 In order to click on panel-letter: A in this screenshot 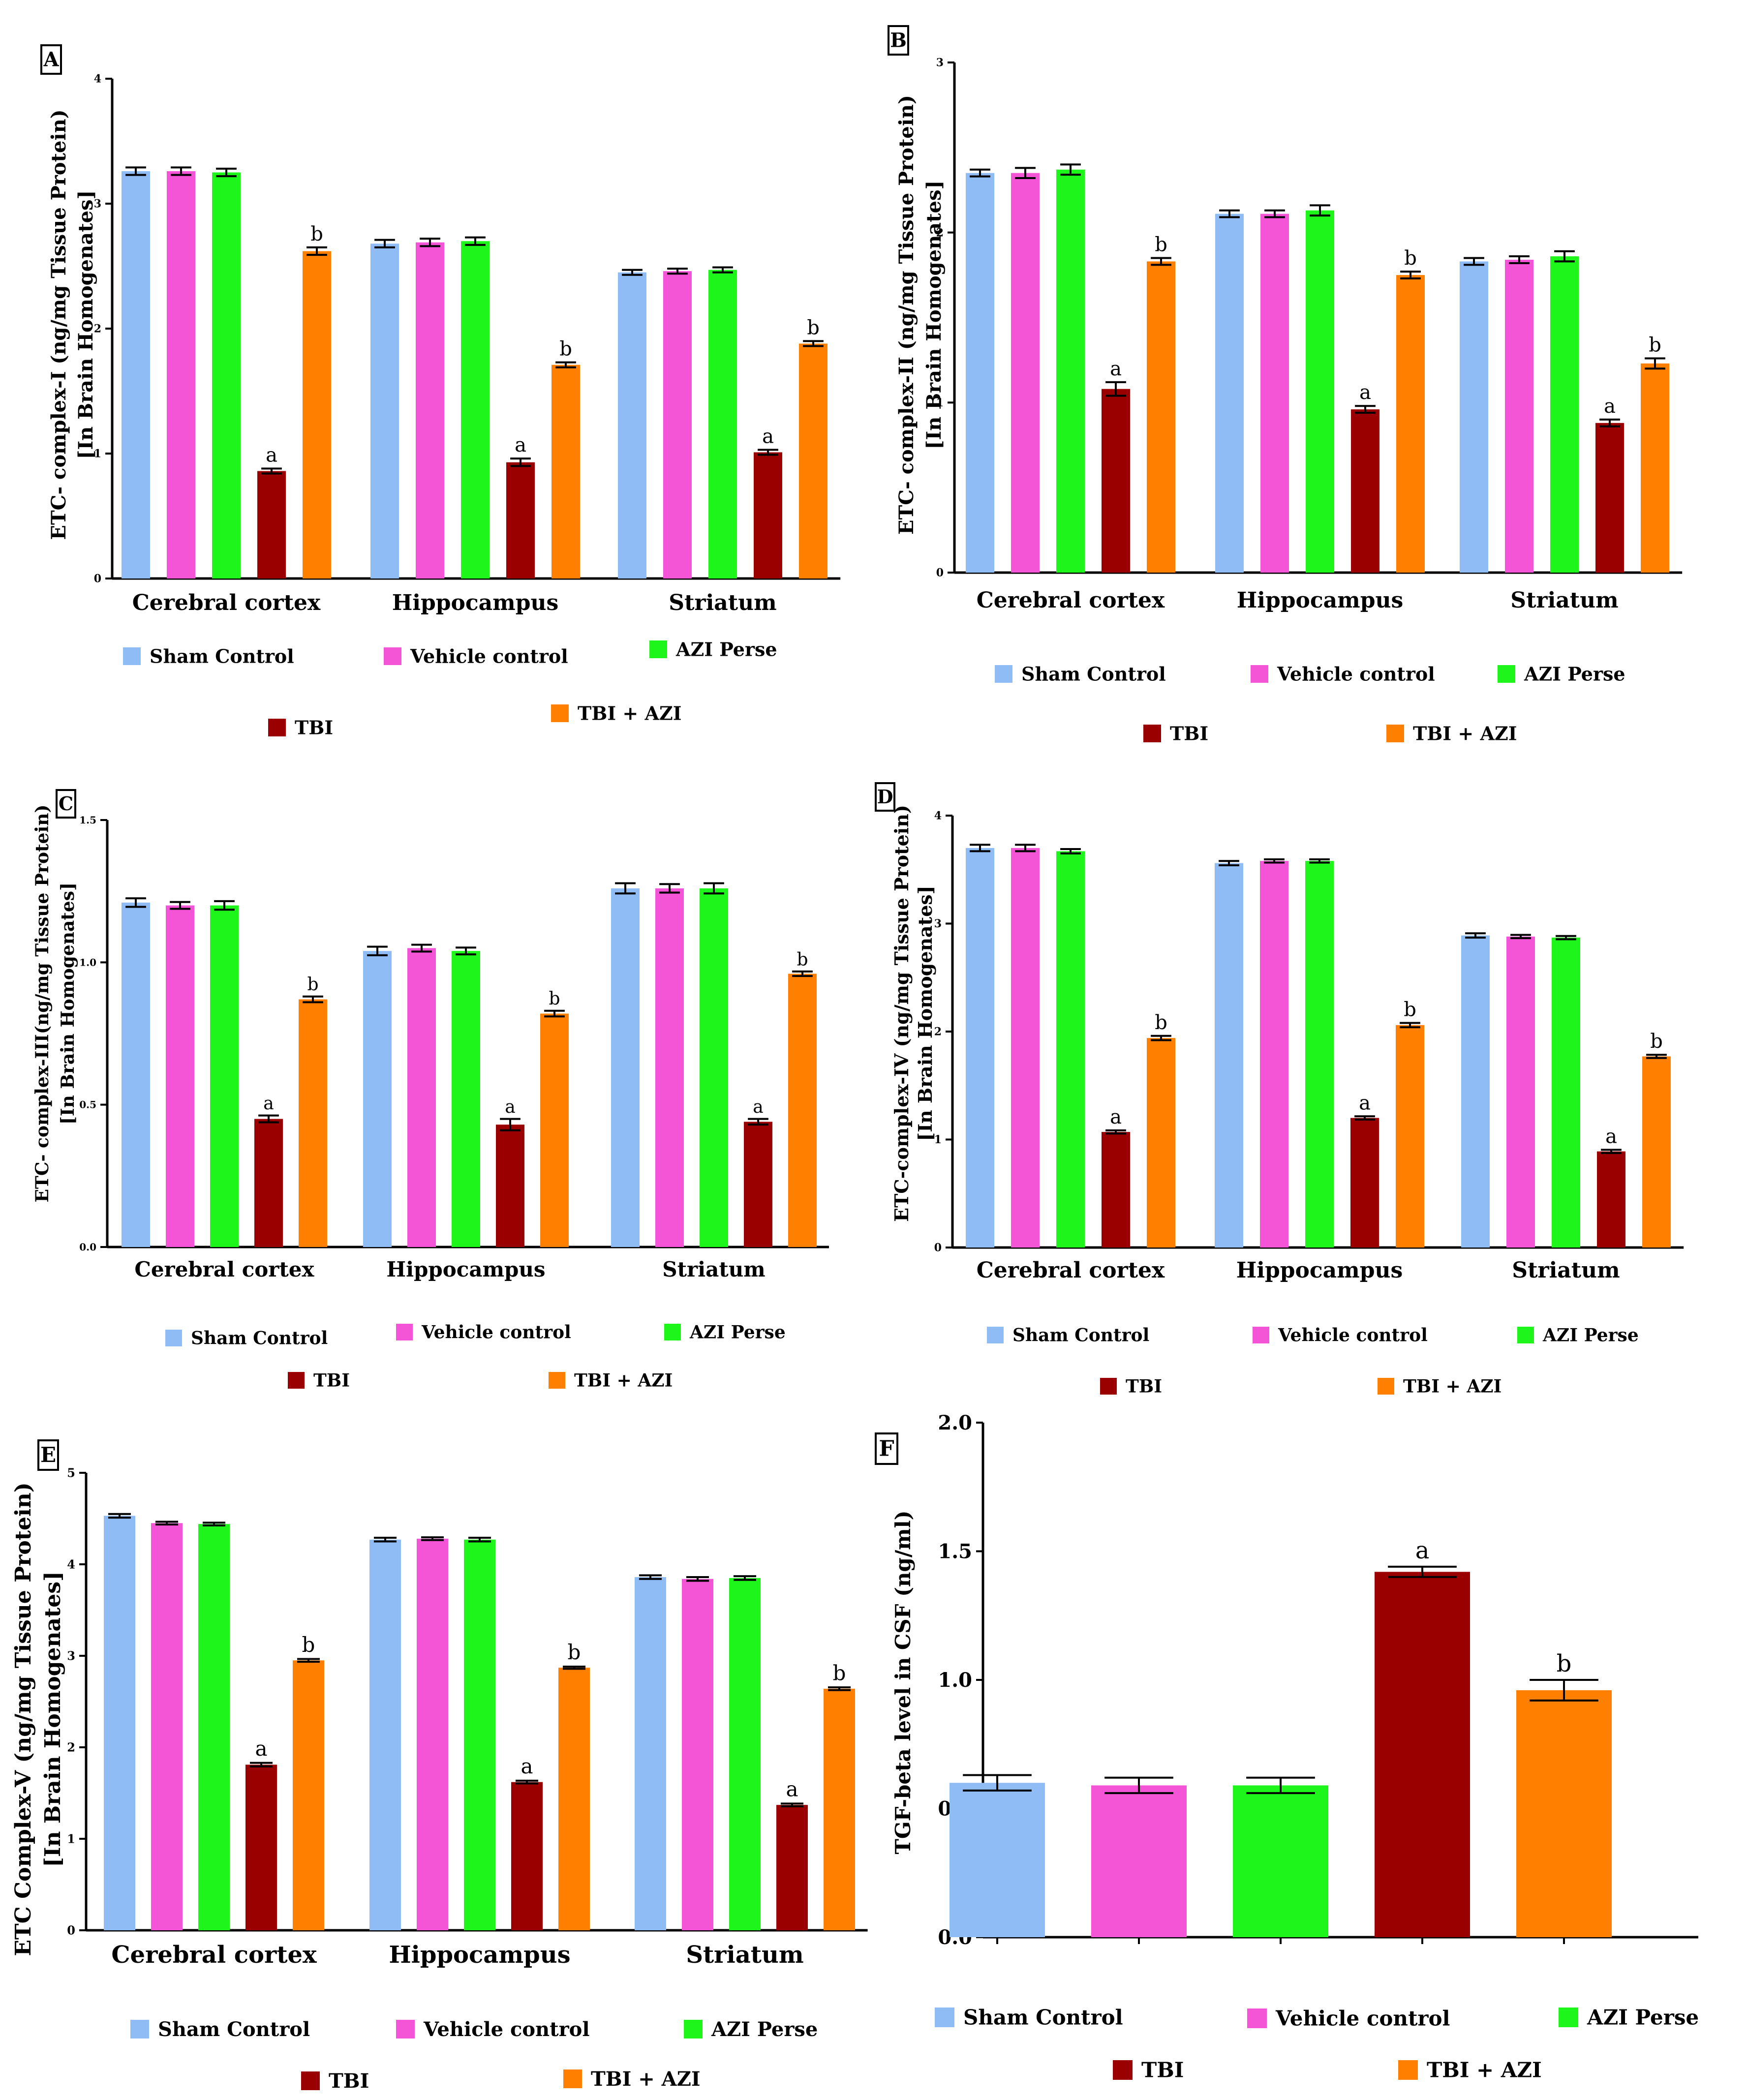, I will do `click(51, 59)`.